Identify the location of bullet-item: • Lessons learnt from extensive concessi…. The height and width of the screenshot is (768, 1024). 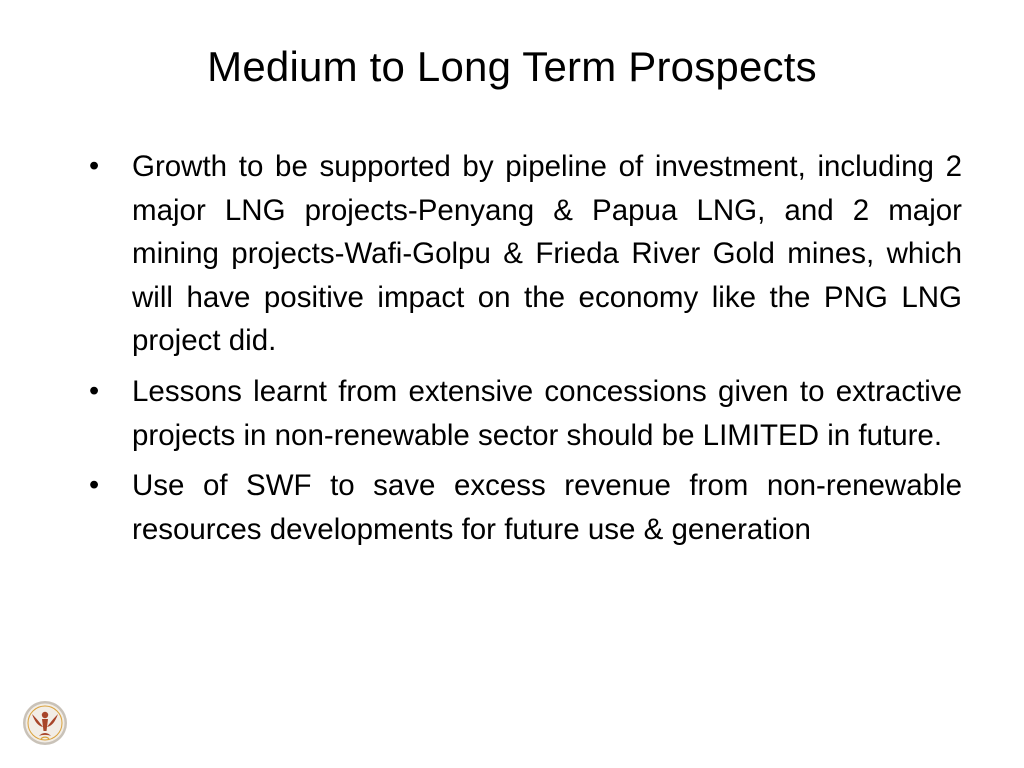
(523, 413).